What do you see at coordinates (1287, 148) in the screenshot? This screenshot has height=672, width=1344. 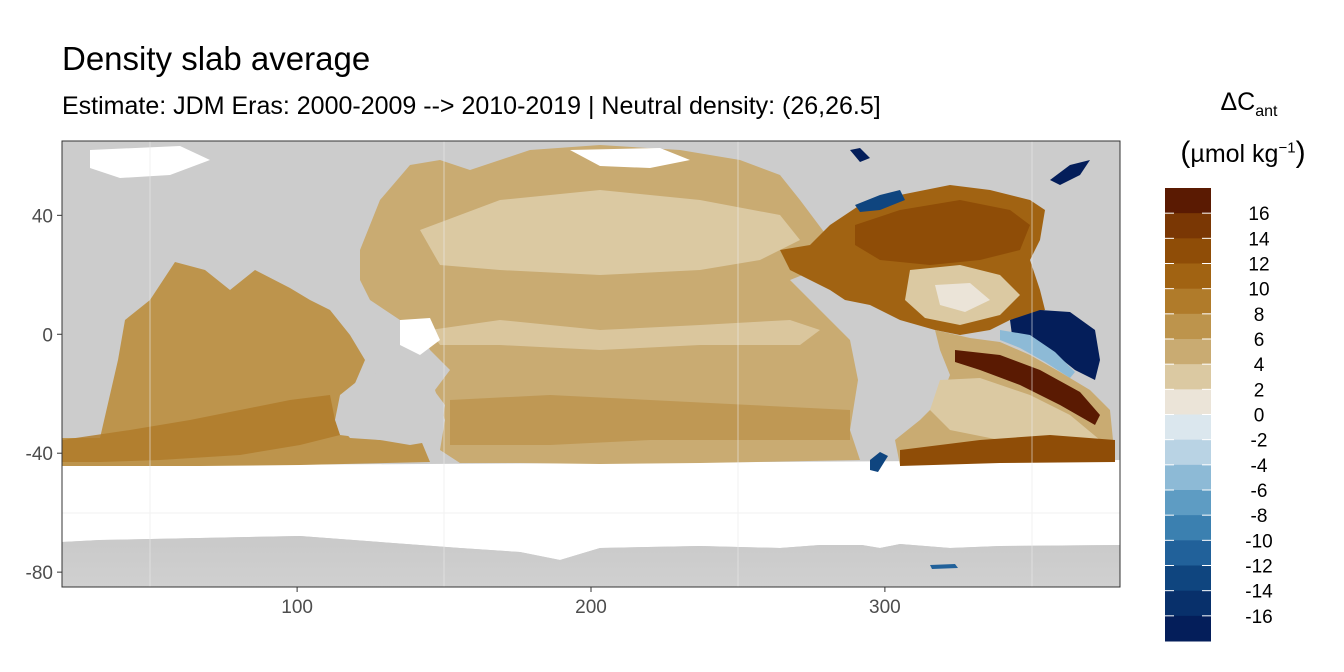 I see `legend-unit-sup: −1` at bounding box center [1287, 148].